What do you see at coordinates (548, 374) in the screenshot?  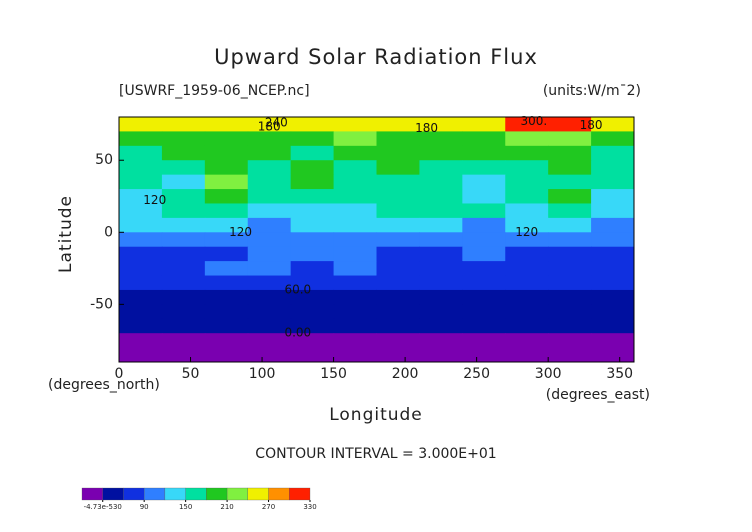 I see `x-tick-label: 300` at bounding box center [548, 374].